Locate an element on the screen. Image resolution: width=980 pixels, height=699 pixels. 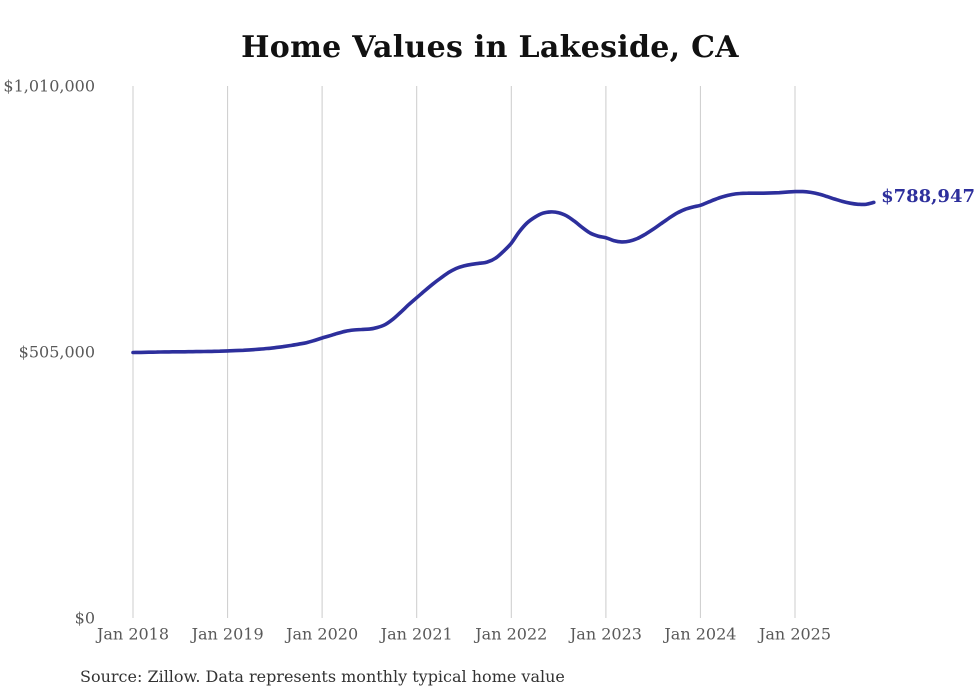
x-tick-label: Jan 2020 is located at coordinates (321, 634).